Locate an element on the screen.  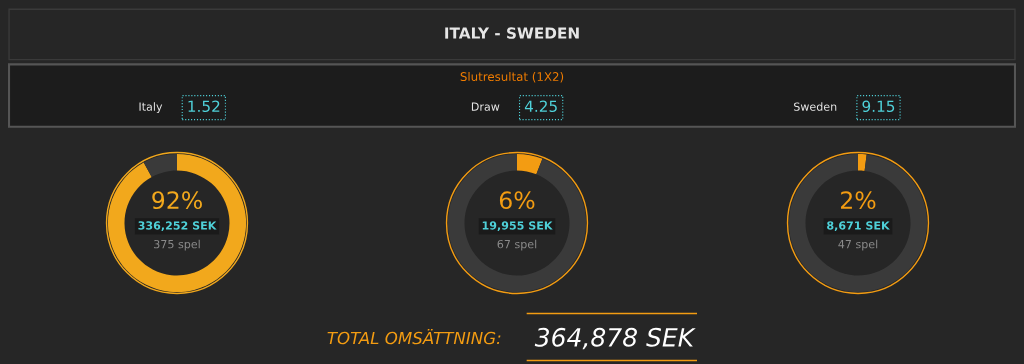
text: ITALY - SWEDEN is located at coordinates (512, 33).